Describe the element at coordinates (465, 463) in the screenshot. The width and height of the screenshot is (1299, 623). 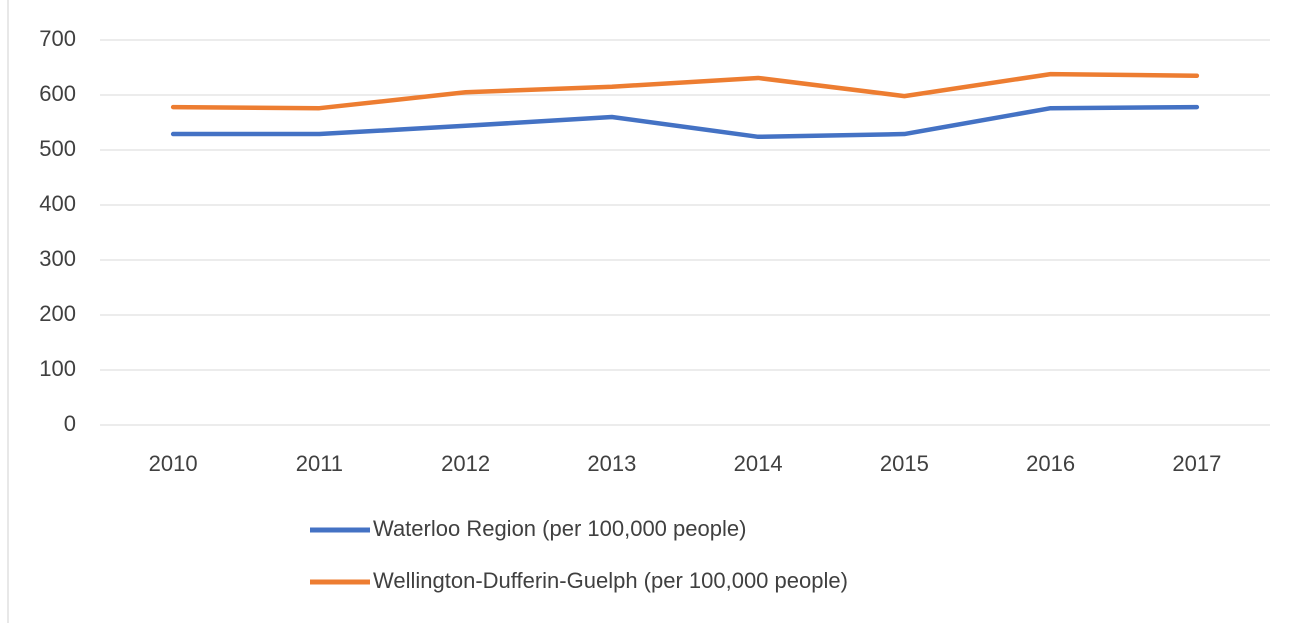
I see `x-tick-label: 2012` at that location.